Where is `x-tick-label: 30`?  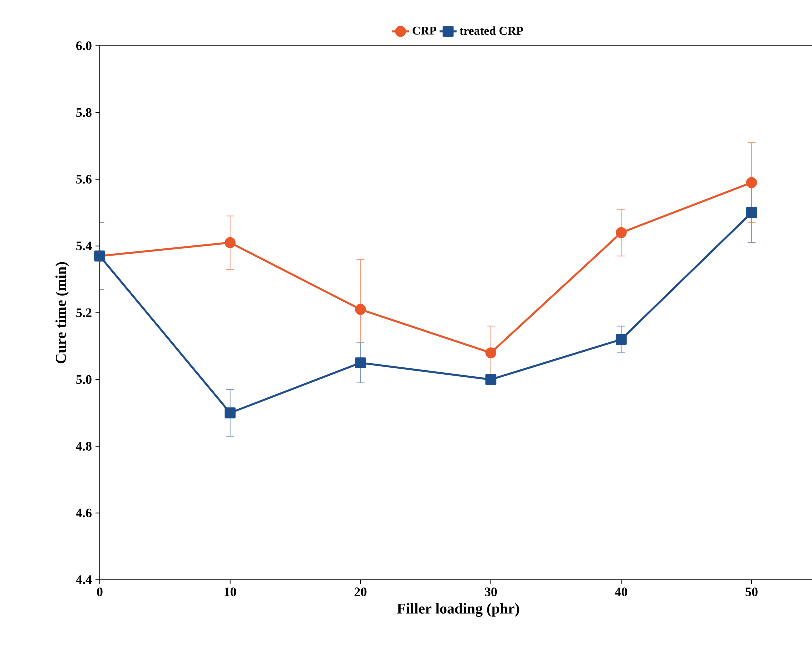 x-tick-label: 30 is located at coordinates (491, 592).